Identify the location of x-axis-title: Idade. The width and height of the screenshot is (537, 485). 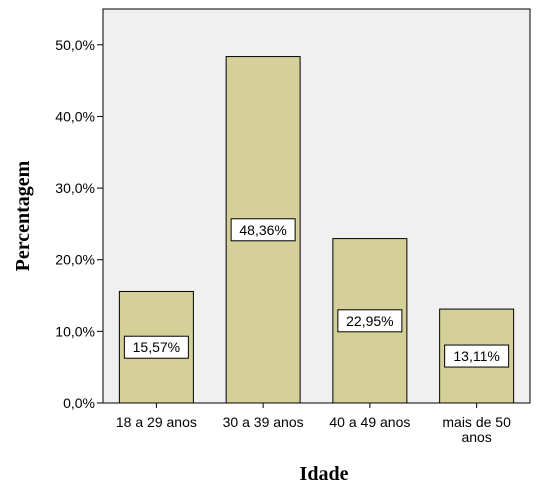
(324, 474).